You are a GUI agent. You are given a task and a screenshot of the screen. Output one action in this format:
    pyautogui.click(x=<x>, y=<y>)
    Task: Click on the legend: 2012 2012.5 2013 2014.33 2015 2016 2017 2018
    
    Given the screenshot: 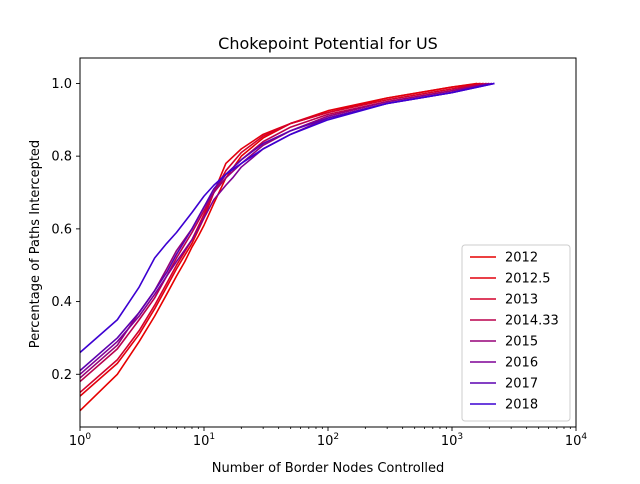 What is the action you would take?
    pyautogui.click(x=516, y=333)
    